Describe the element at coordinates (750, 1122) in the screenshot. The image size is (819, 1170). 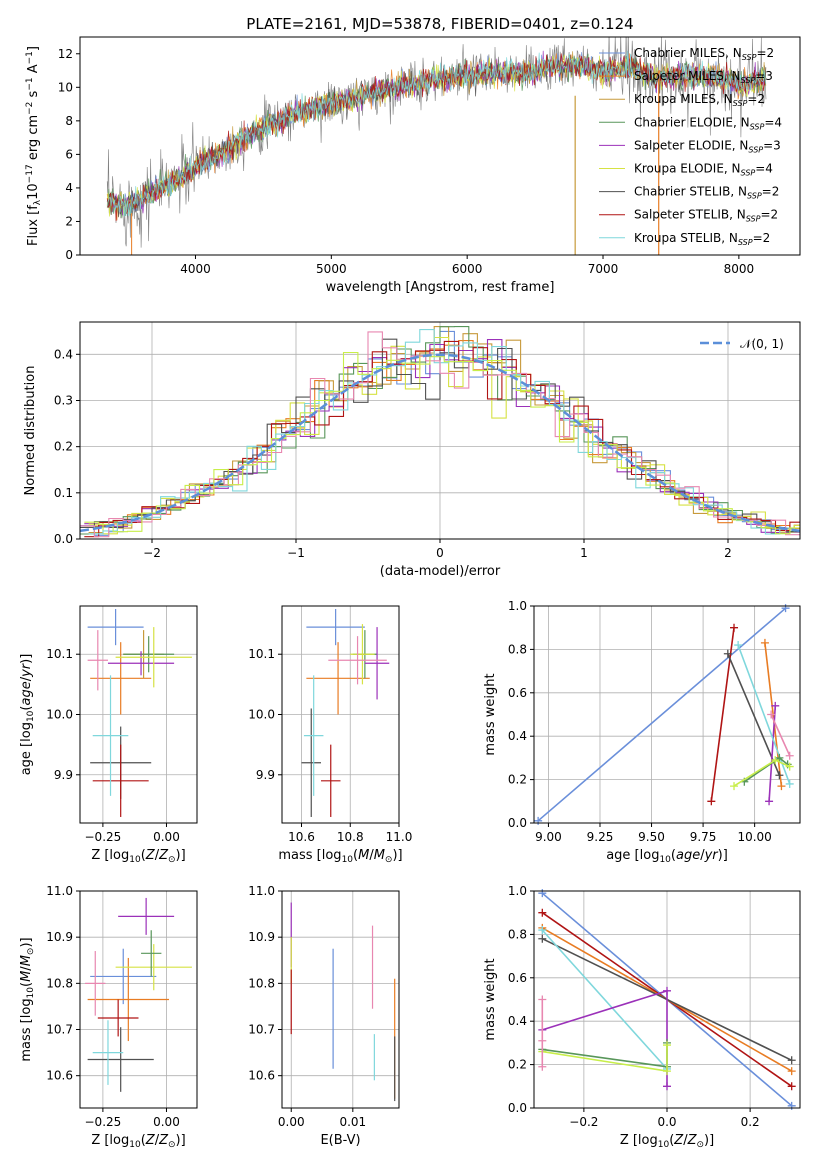
I see `x-tick-label: 0.2` at that location.